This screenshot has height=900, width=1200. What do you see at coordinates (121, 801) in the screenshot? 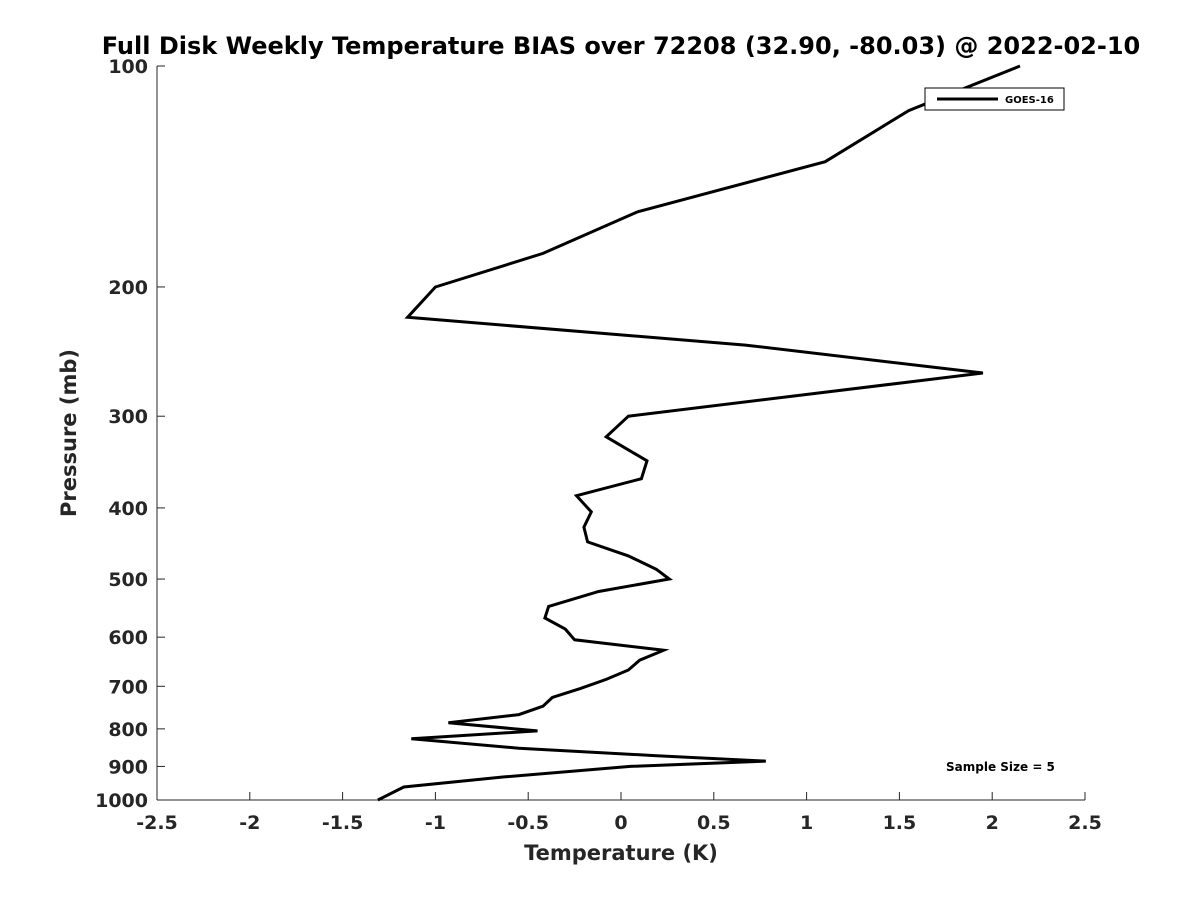
I see `y-tick-label: 1000` at bounding box center [121, 801].